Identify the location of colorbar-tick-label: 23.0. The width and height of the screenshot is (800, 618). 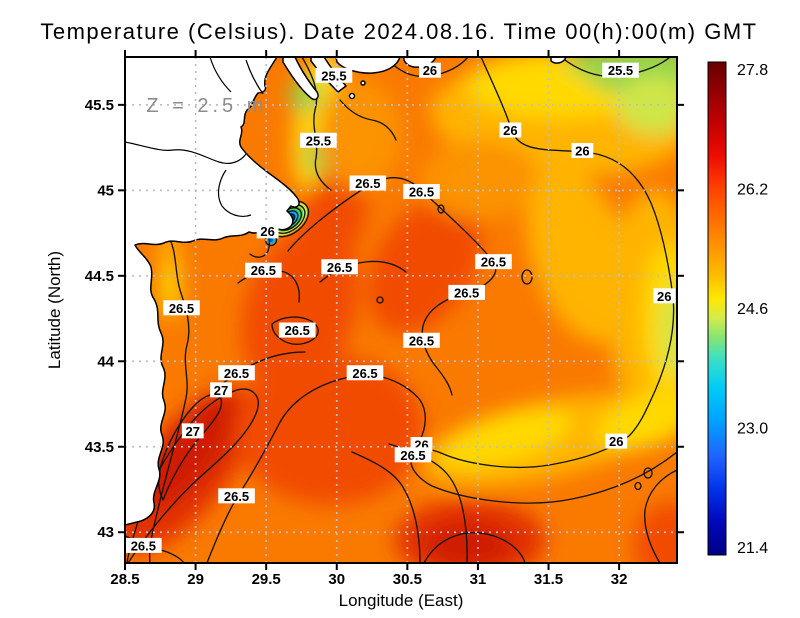
(752, 429).